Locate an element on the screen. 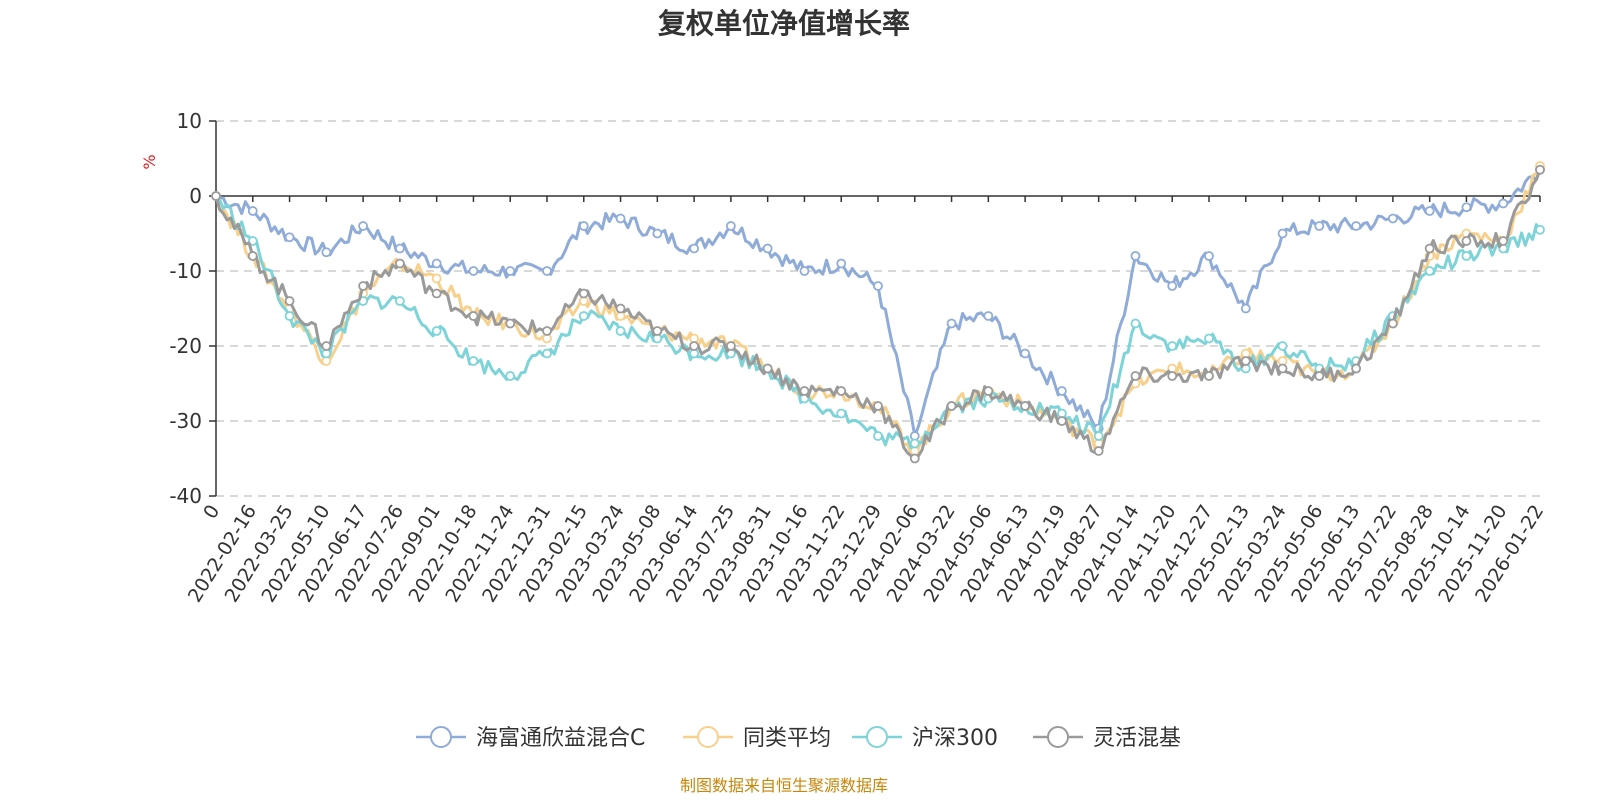 This screenshot has height=800, width=1600. y-axis-ticks: 10 0 -10 -20 -30 -40 is located at coordinates (193, 308).